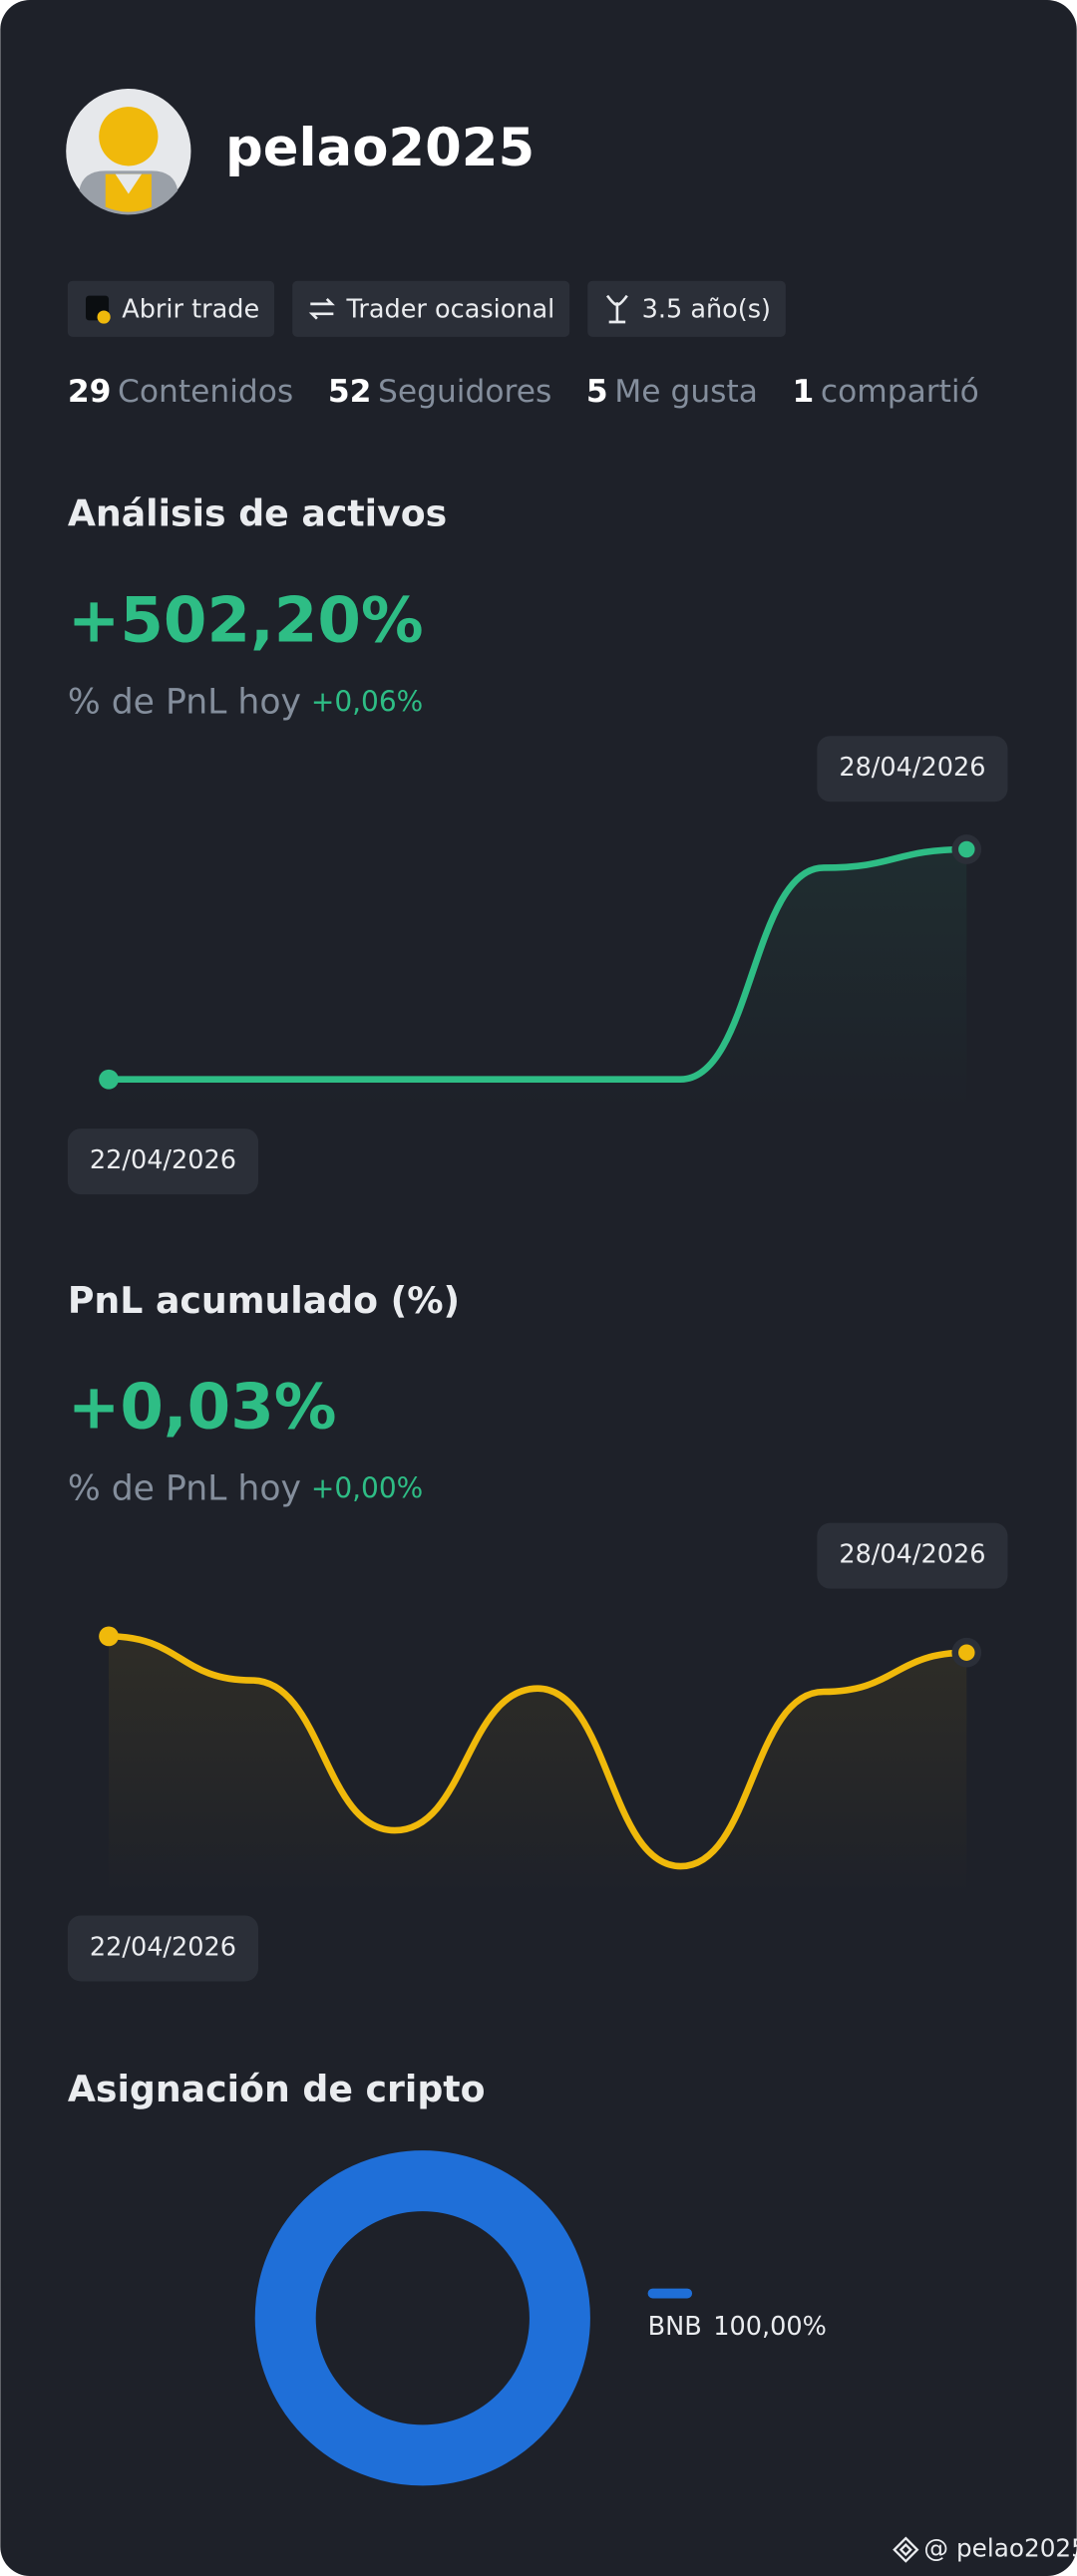 The width and height of the screenshot is (1077, 2576). Describe the element at coordinates (90, 392) in the screenshot. I see `stat-value: 29` at that location.